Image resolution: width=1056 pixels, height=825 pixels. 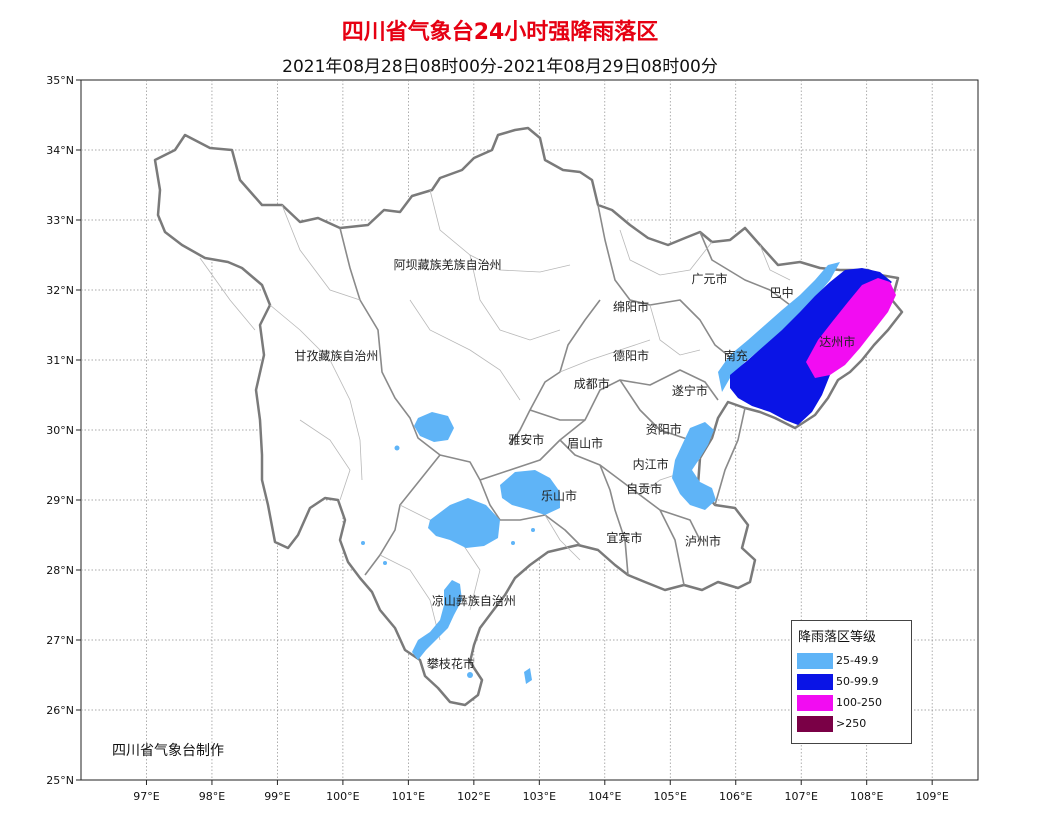 I want to click on place-label: 泸州市, so click(x=703, y=541).